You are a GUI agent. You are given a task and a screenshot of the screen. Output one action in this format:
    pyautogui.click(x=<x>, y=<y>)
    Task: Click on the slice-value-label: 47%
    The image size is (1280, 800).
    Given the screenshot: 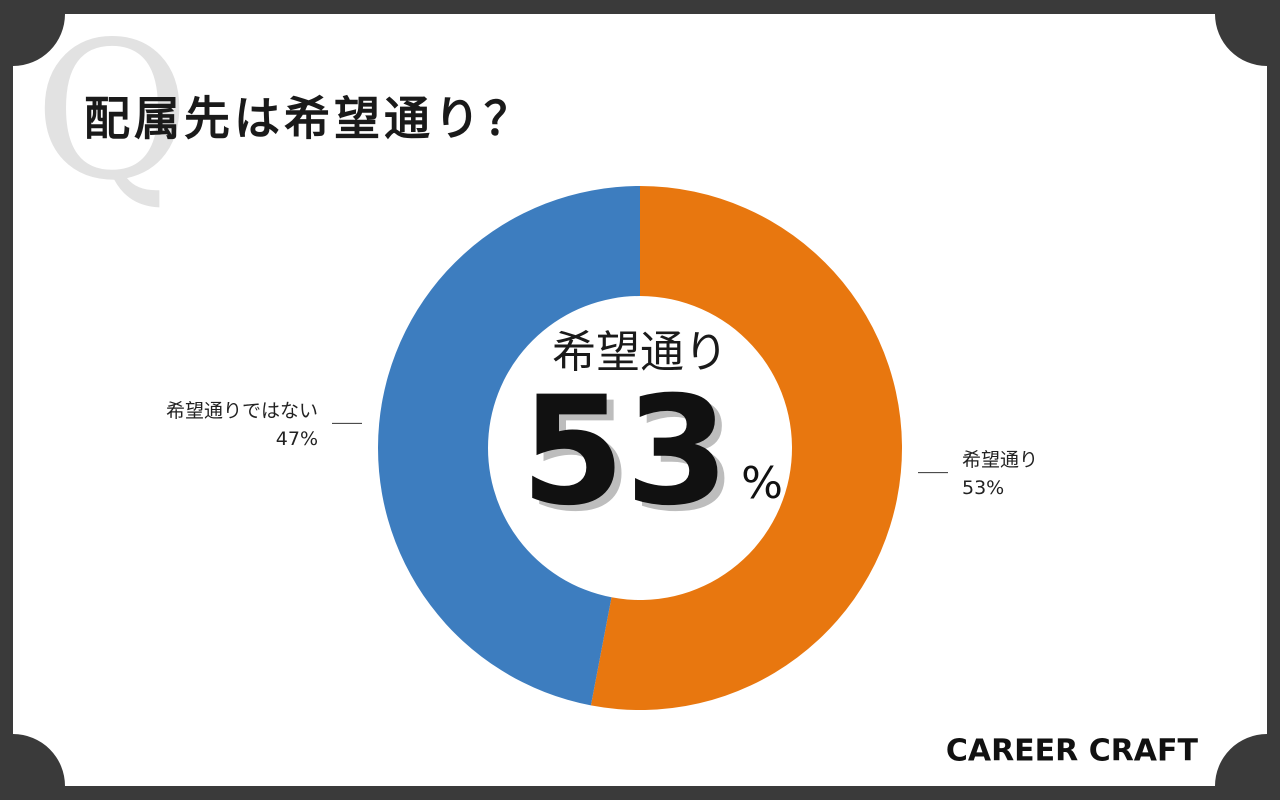 What is the action you would take?
    pyautogui.click(x=297, y=439)
    